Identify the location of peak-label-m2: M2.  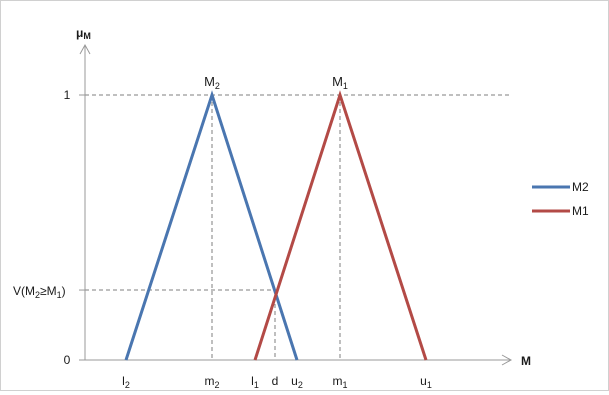
(212, 82).